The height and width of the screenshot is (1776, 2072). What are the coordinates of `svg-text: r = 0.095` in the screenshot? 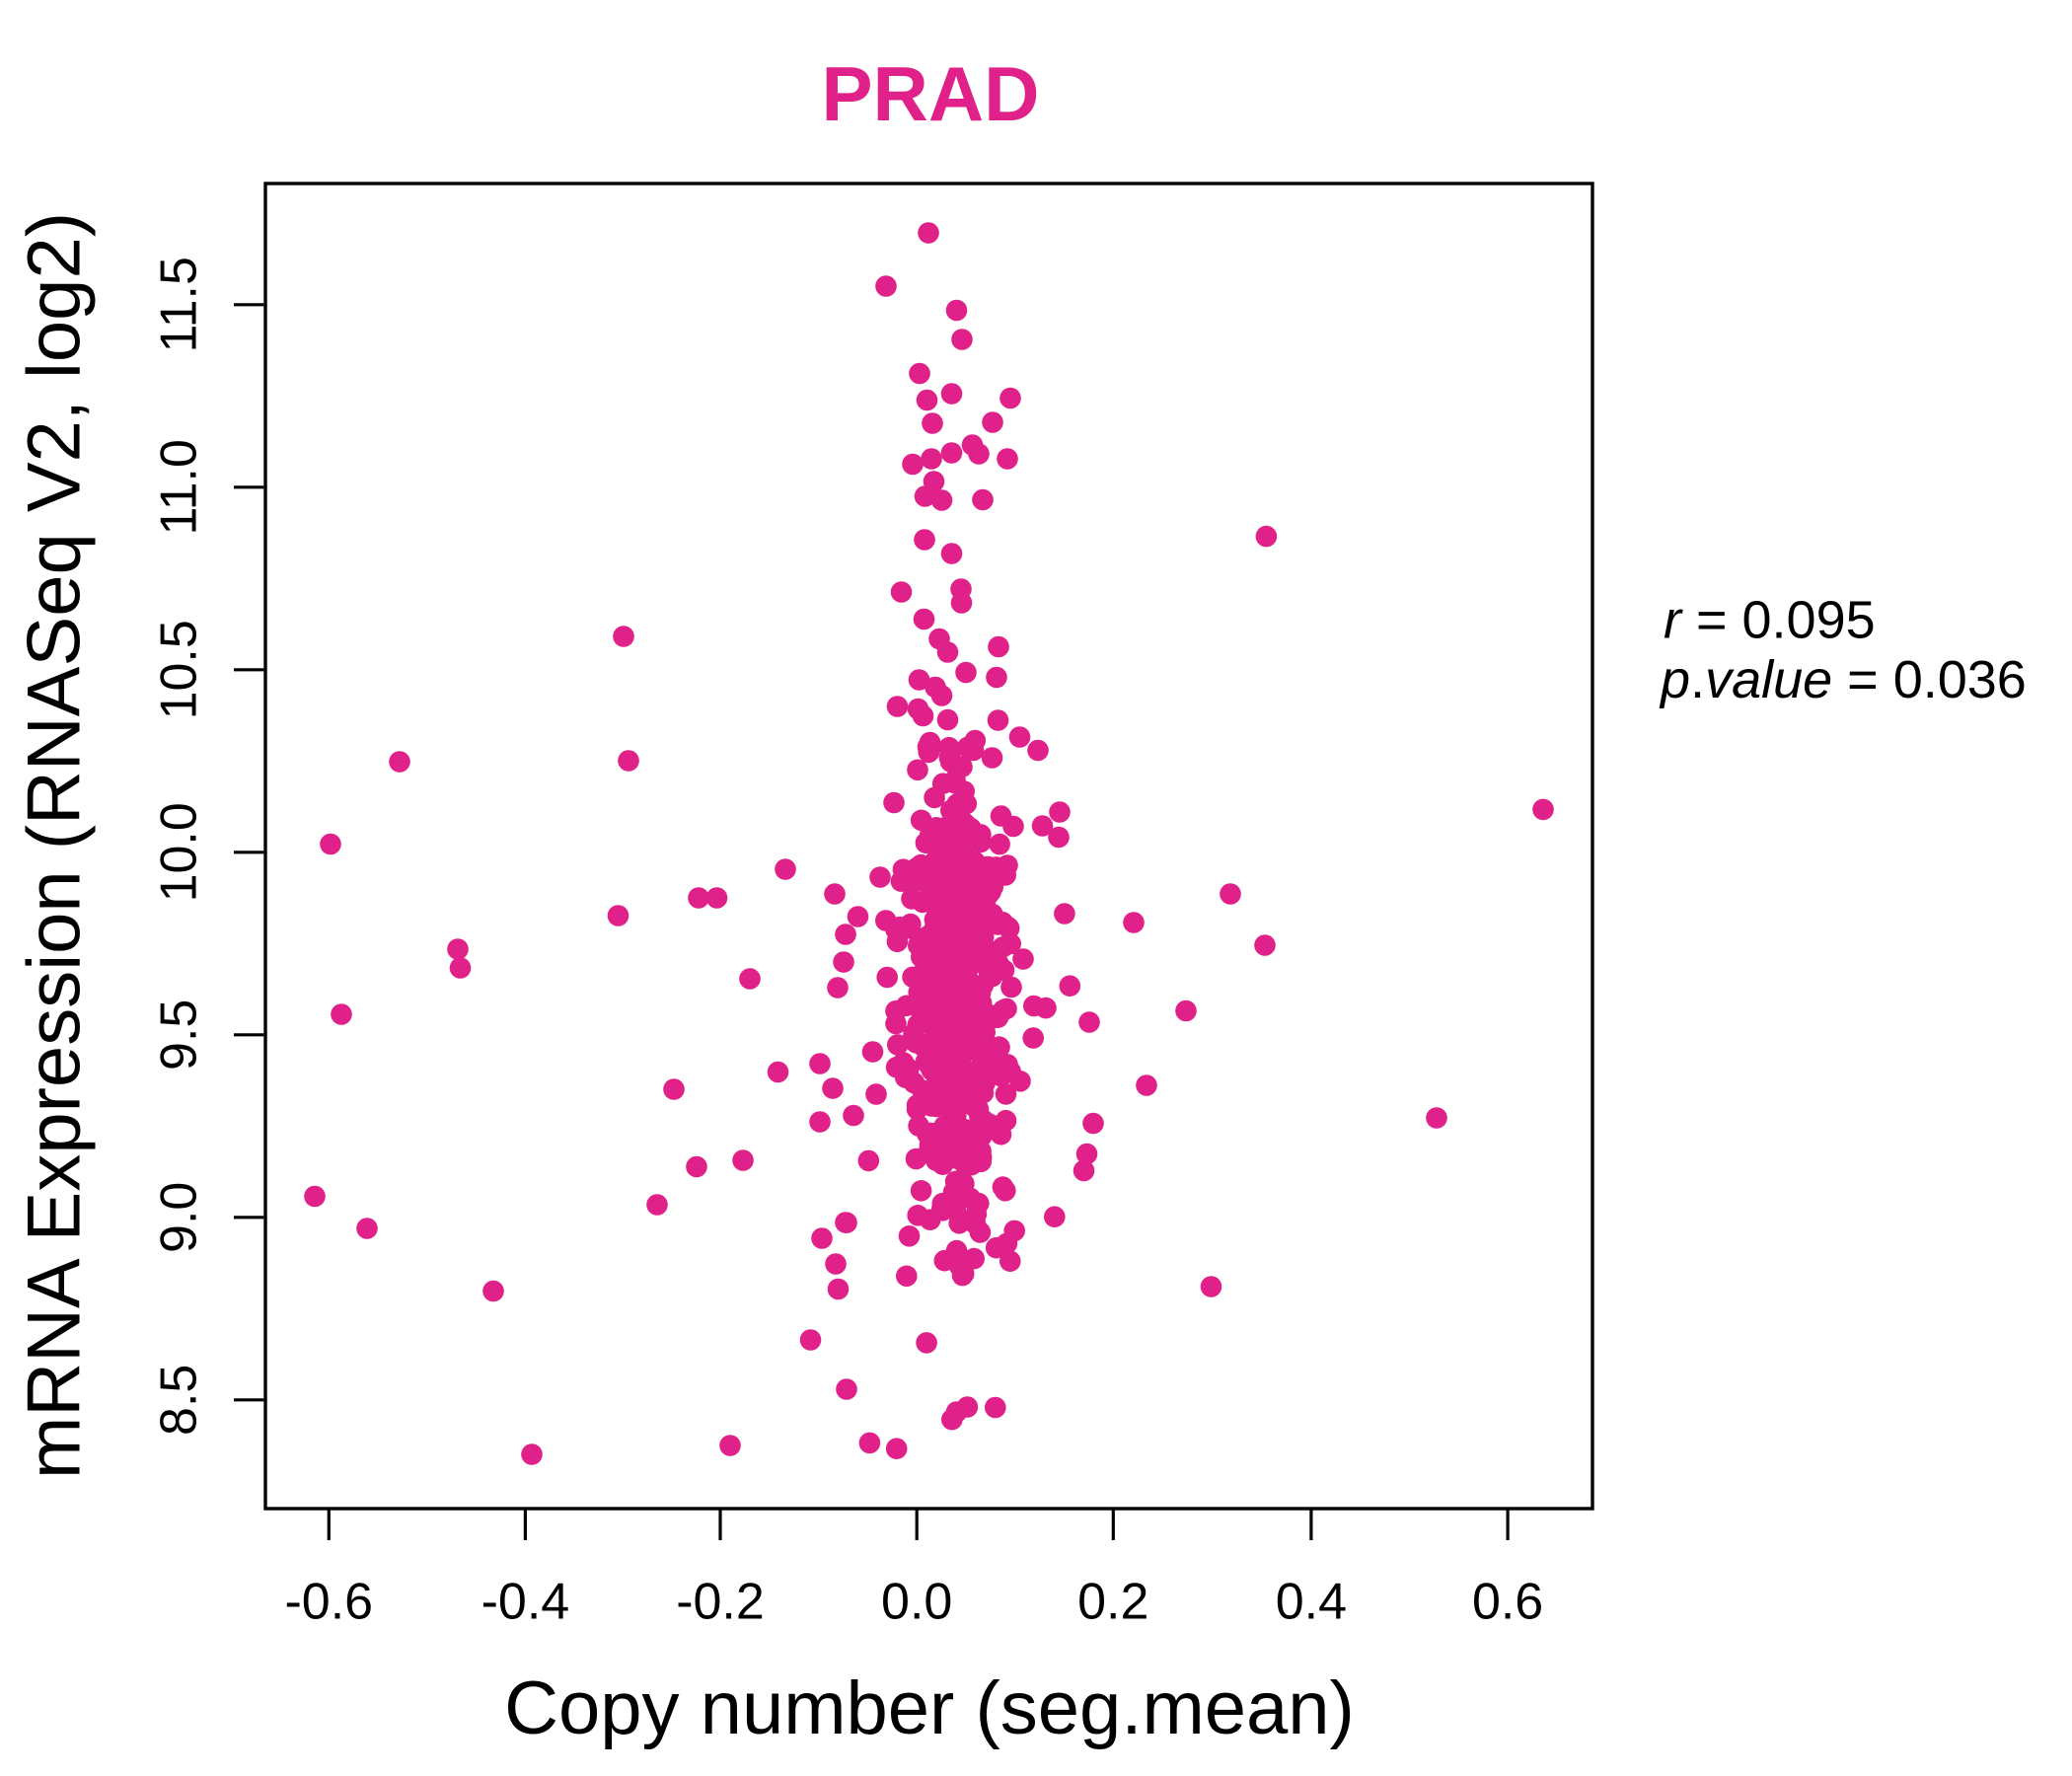 It's located at (1770, 621).